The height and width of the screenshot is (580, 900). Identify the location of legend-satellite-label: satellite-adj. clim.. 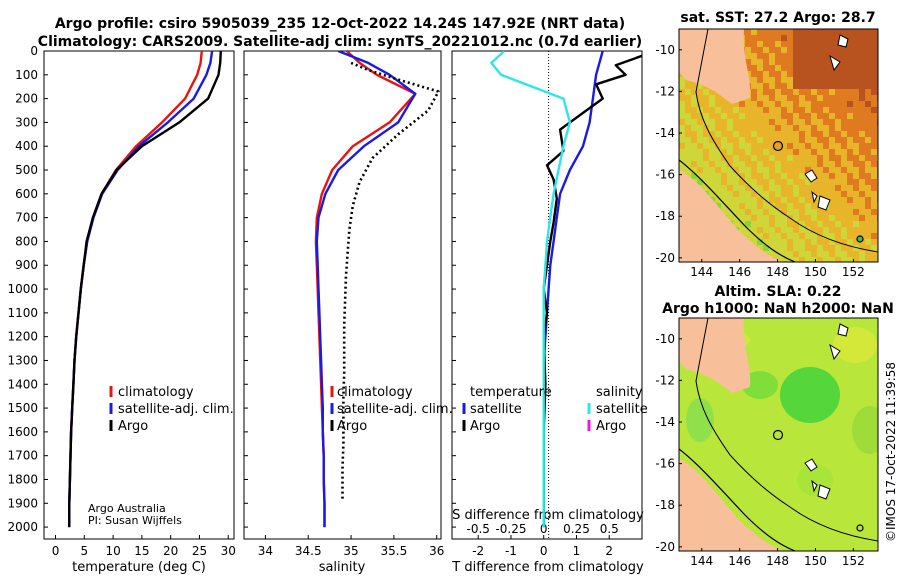
(176, 409).